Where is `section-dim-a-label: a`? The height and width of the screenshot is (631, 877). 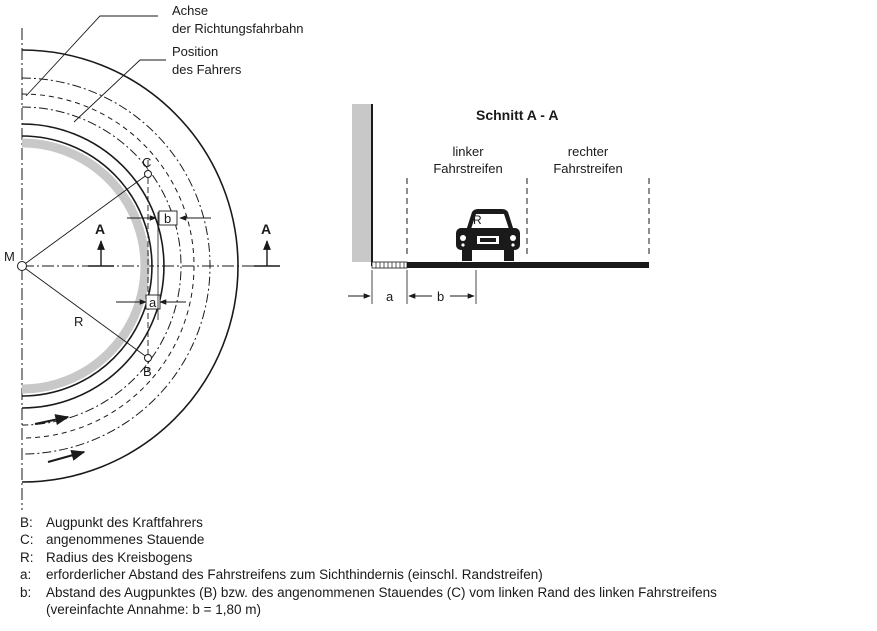 section-dim-a-label: a is located at coordinates (390, 296).